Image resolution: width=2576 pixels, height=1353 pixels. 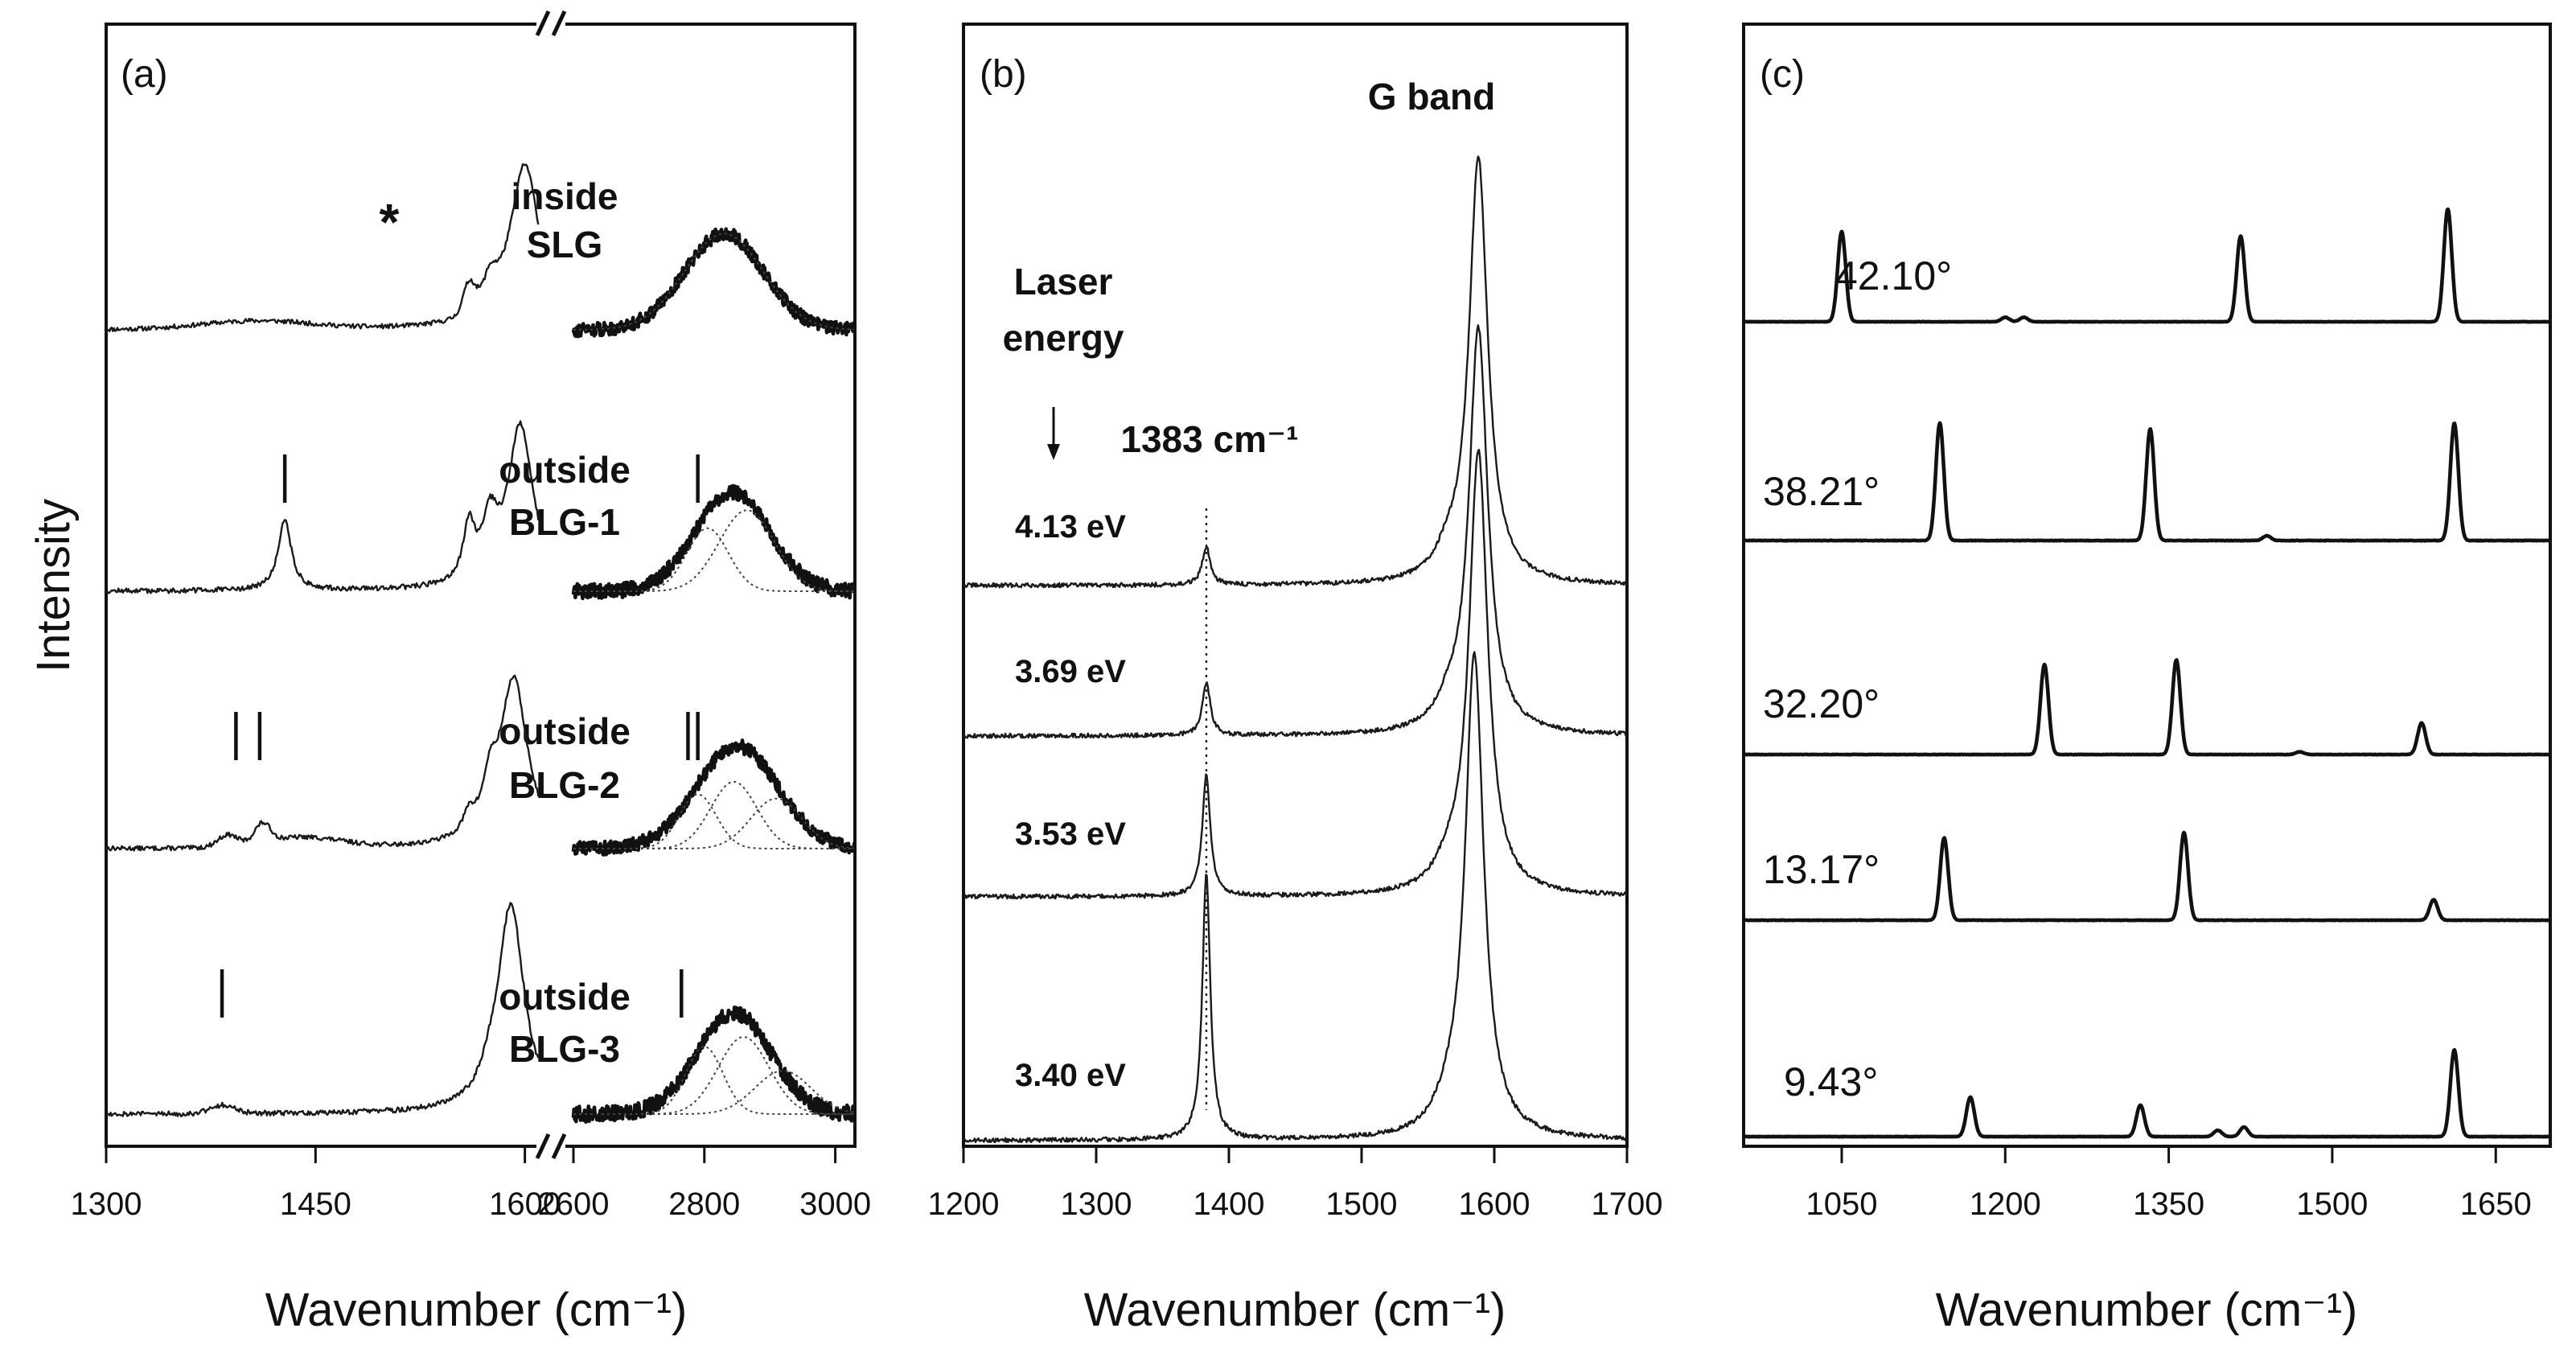 I want to click on panel-a-label: (a), so click(x=144, y=74).